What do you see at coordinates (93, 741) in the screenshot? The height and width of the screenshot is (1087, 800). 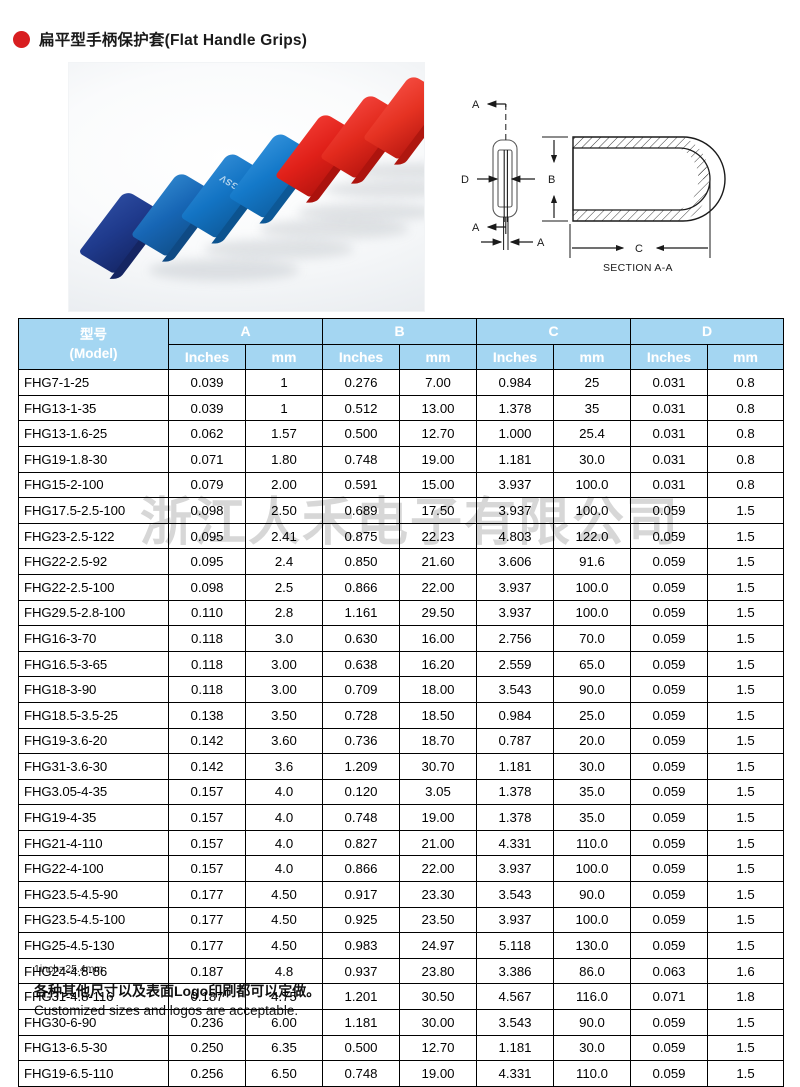 I see `cell-model: FHG19-3.6-20` at bounding box center [93, 741].